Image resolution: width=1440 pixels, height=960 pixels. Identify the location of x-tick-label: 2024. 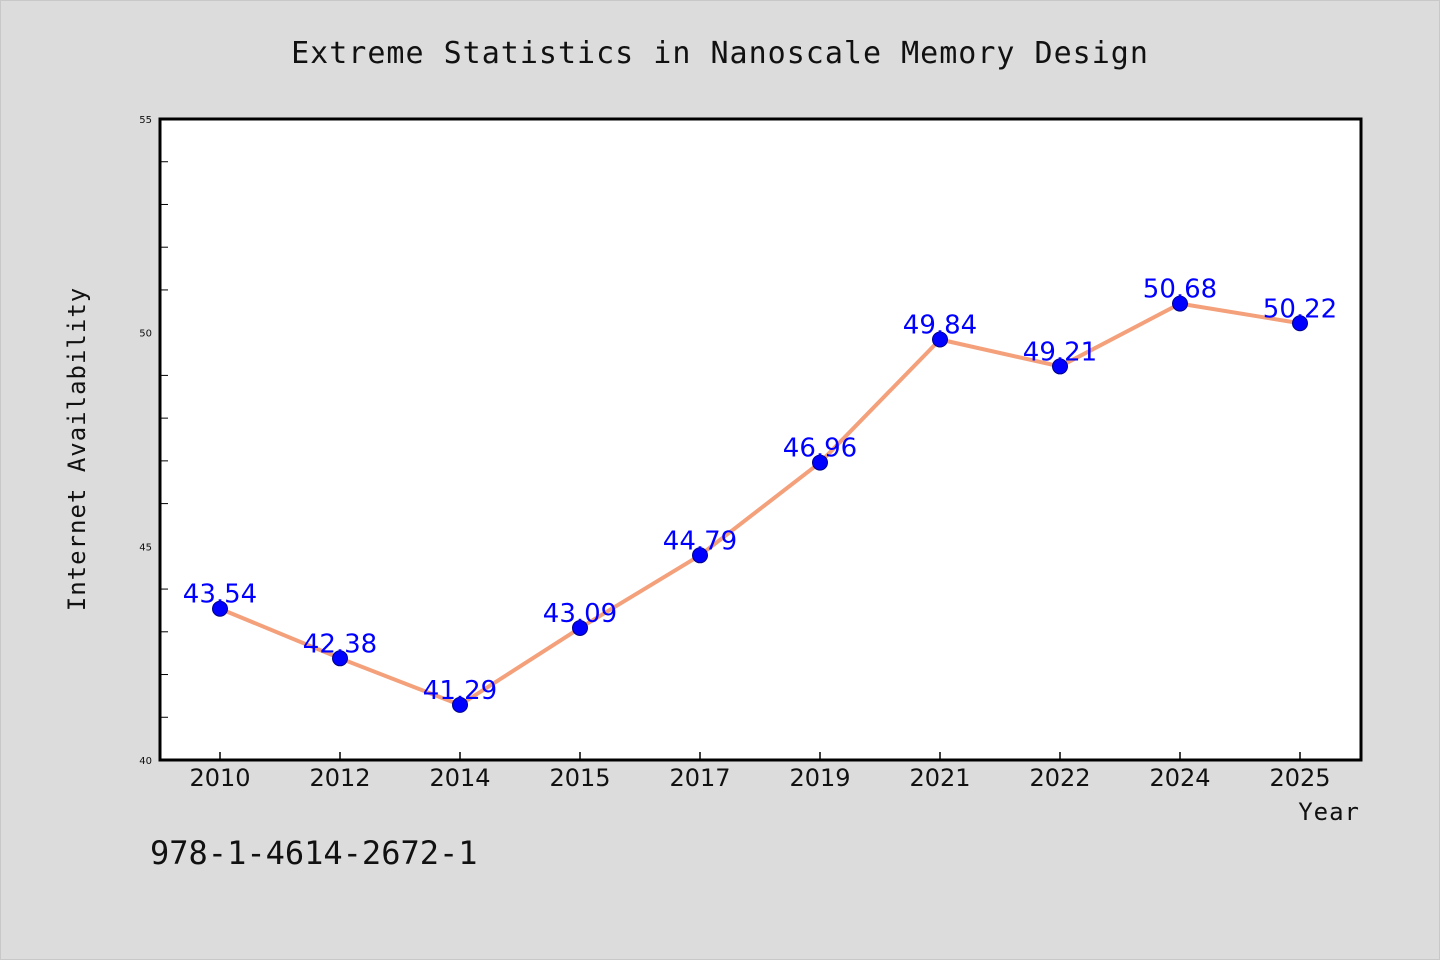
(1179, 778).